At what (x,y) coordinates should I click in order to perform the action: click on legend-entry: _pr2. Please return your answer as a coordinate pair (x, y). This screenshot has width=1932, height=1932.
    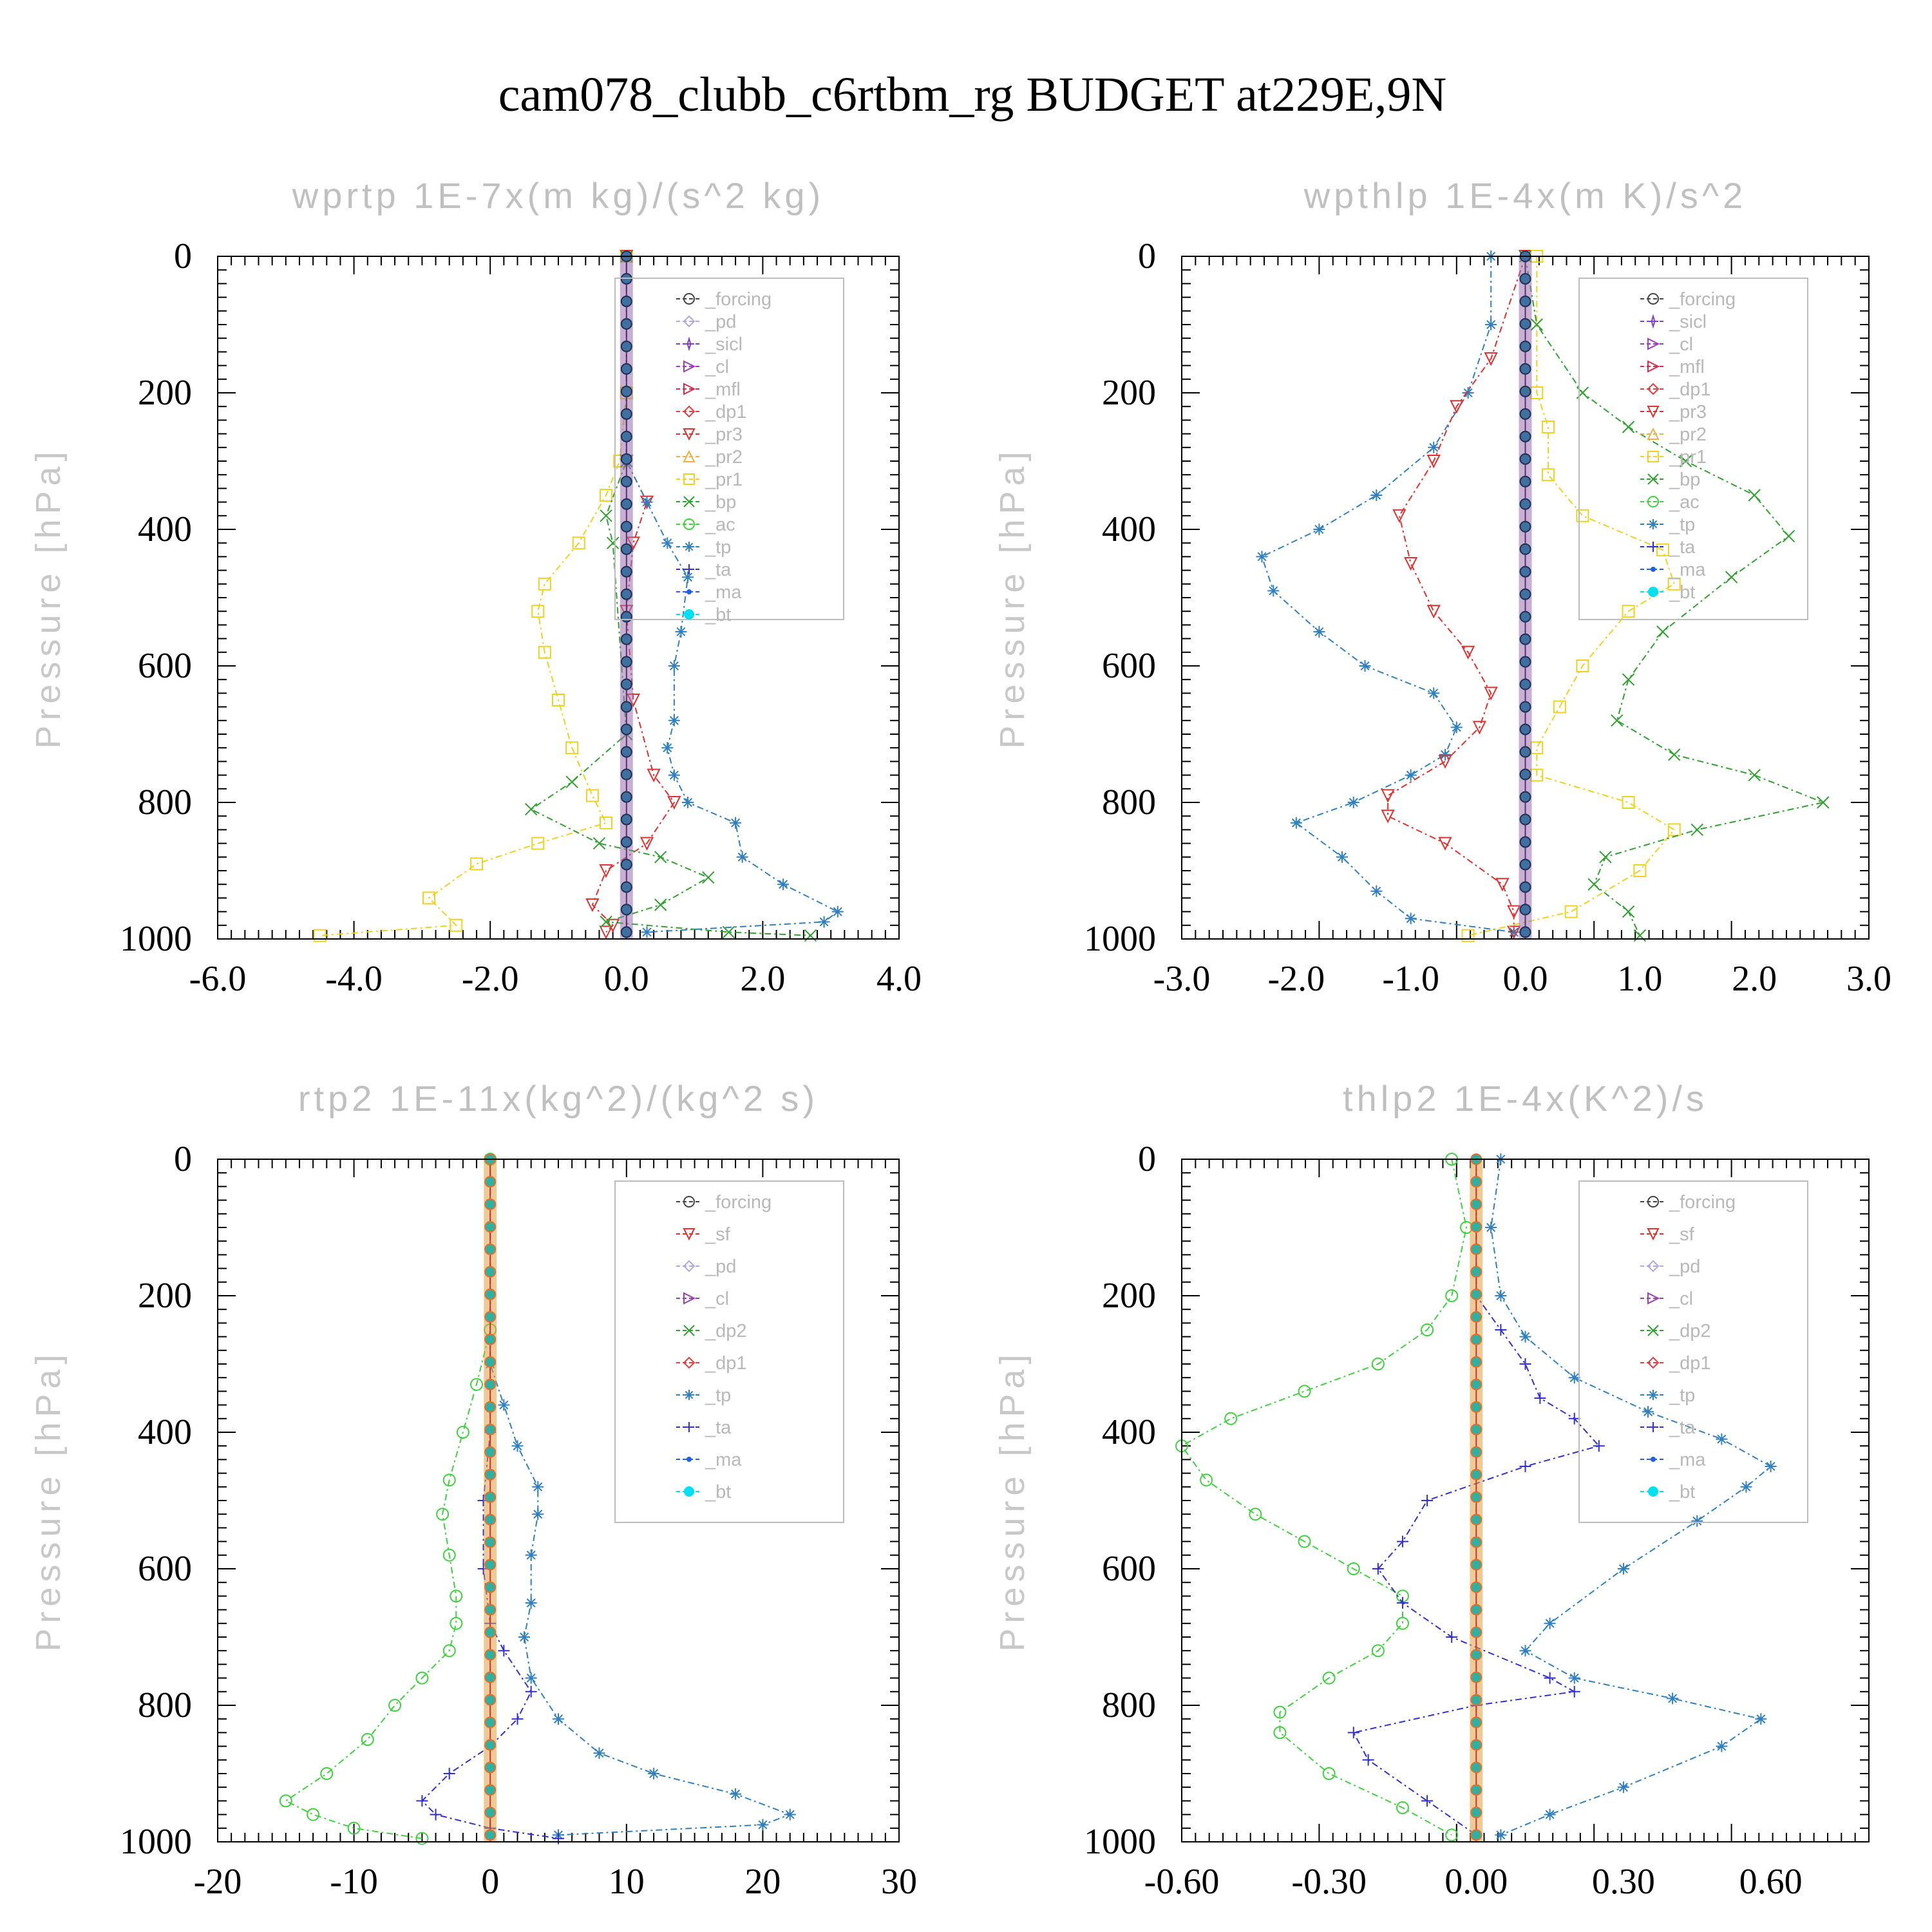
    Looking at the image, I should click on (710, 458).